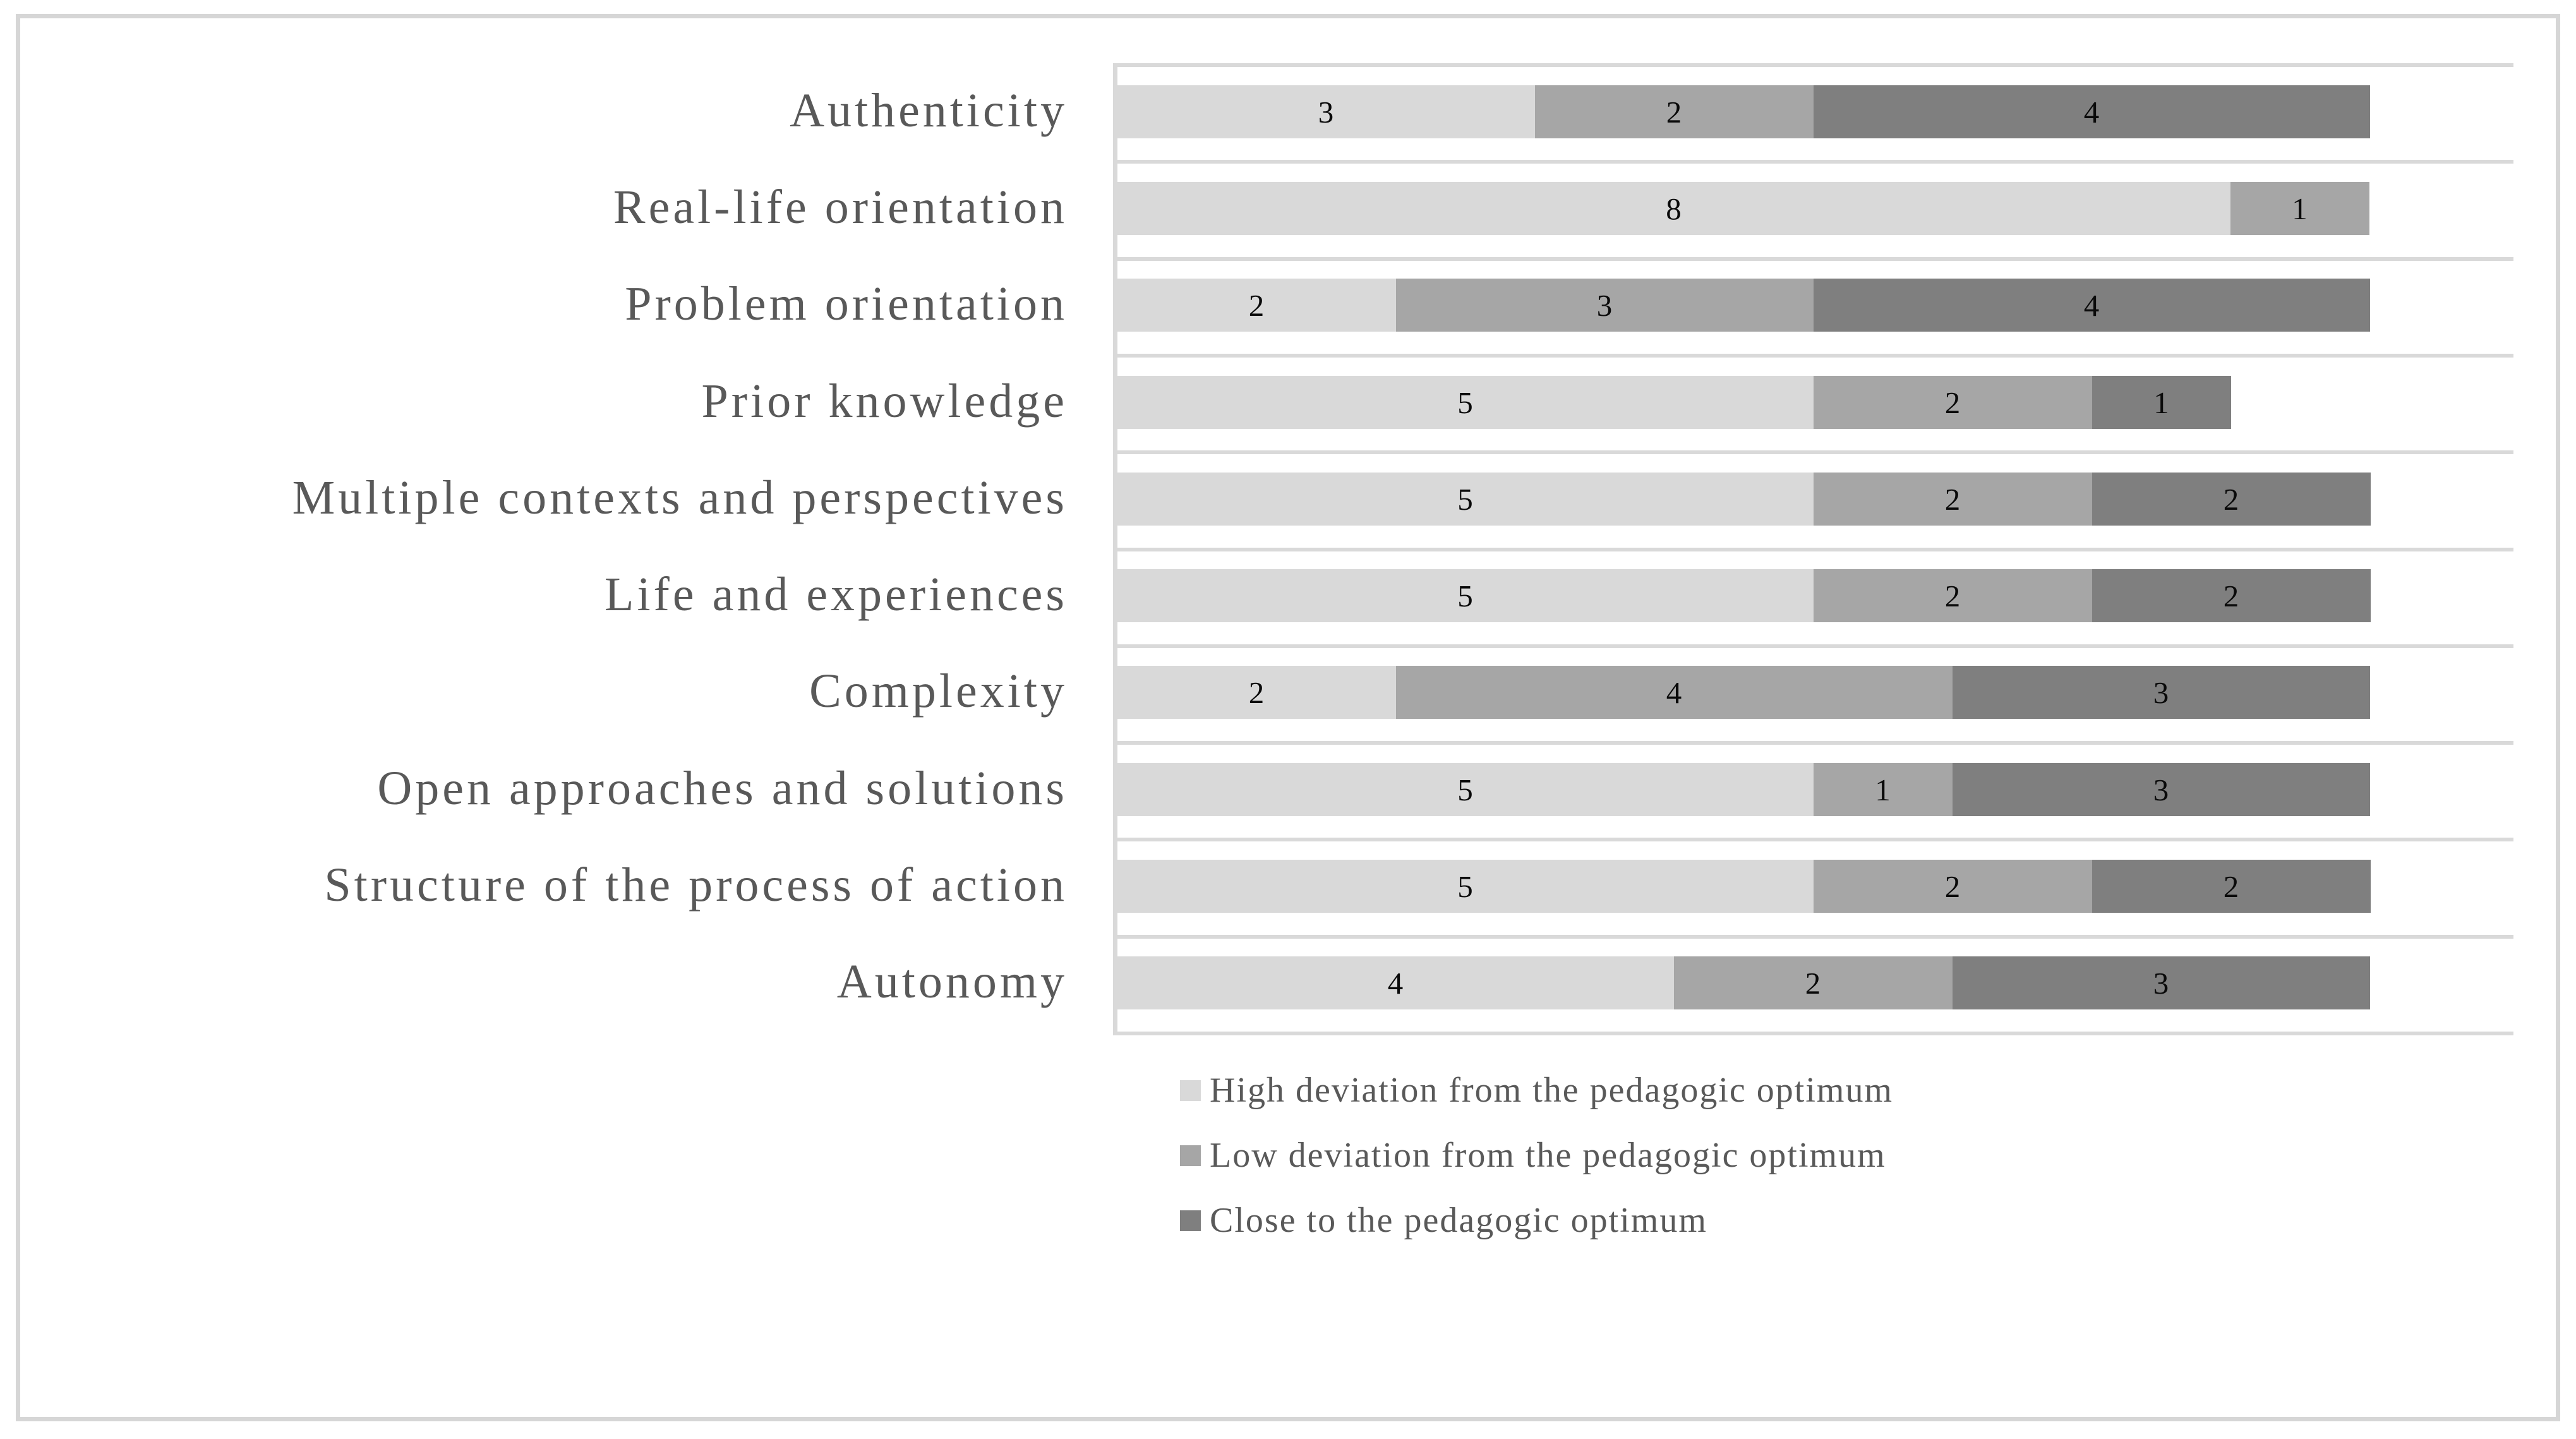  Describe the element at coordinates (840, 207) in the screenshot. I see `category-label: Real-life orientation` at that location.